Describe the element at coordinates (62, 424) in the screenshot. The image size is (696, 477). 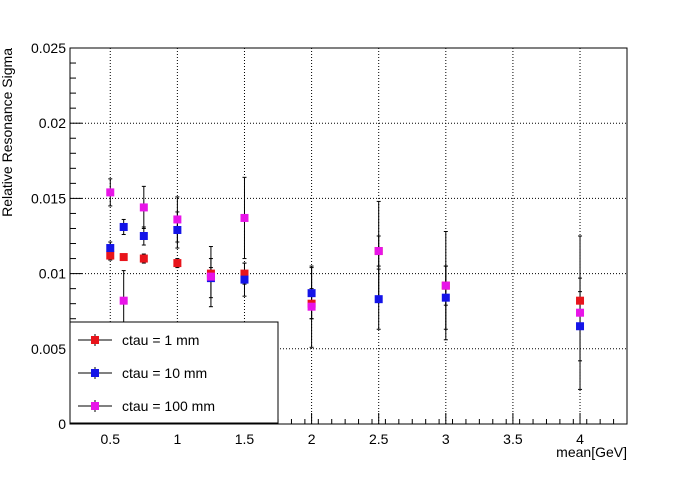
I see `y-tick-label: 0` at that location.